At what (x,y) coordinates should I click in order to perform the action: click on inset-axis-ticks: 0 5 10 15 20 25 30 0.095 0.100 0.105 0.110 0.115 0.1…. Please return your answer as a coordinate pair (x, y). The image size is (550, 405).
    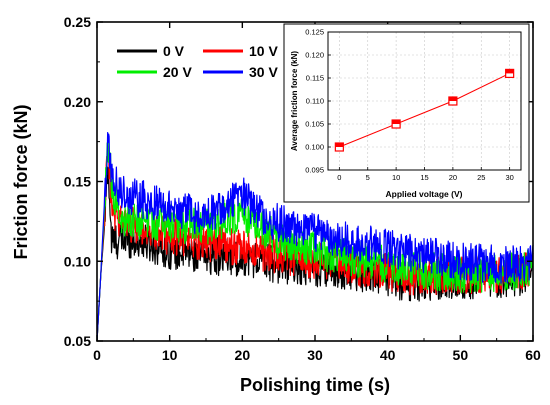
    Looking at the image, I should click on (409, 105).